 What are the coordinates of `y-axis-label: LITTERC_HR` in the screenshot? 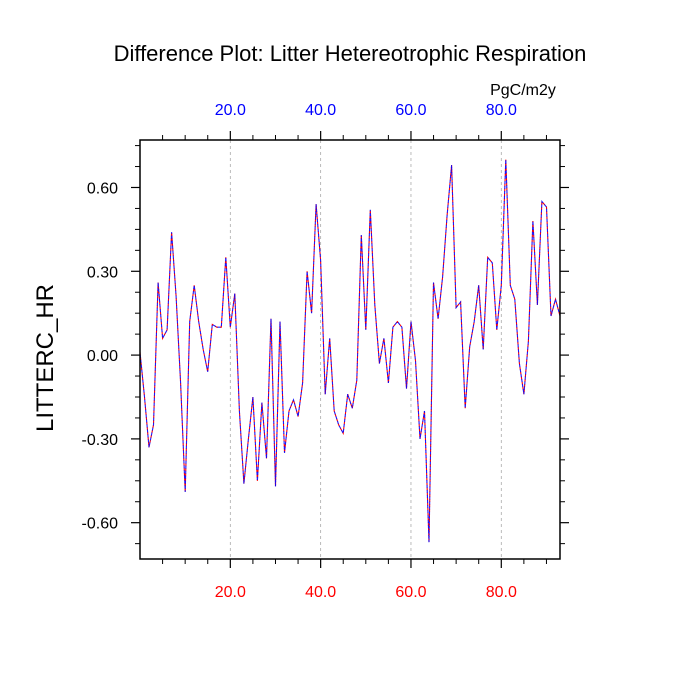 It's located at (45, 358).